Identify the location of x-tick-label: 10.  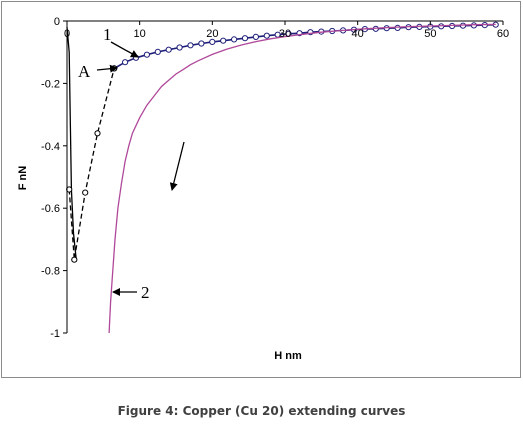
(140, 34).